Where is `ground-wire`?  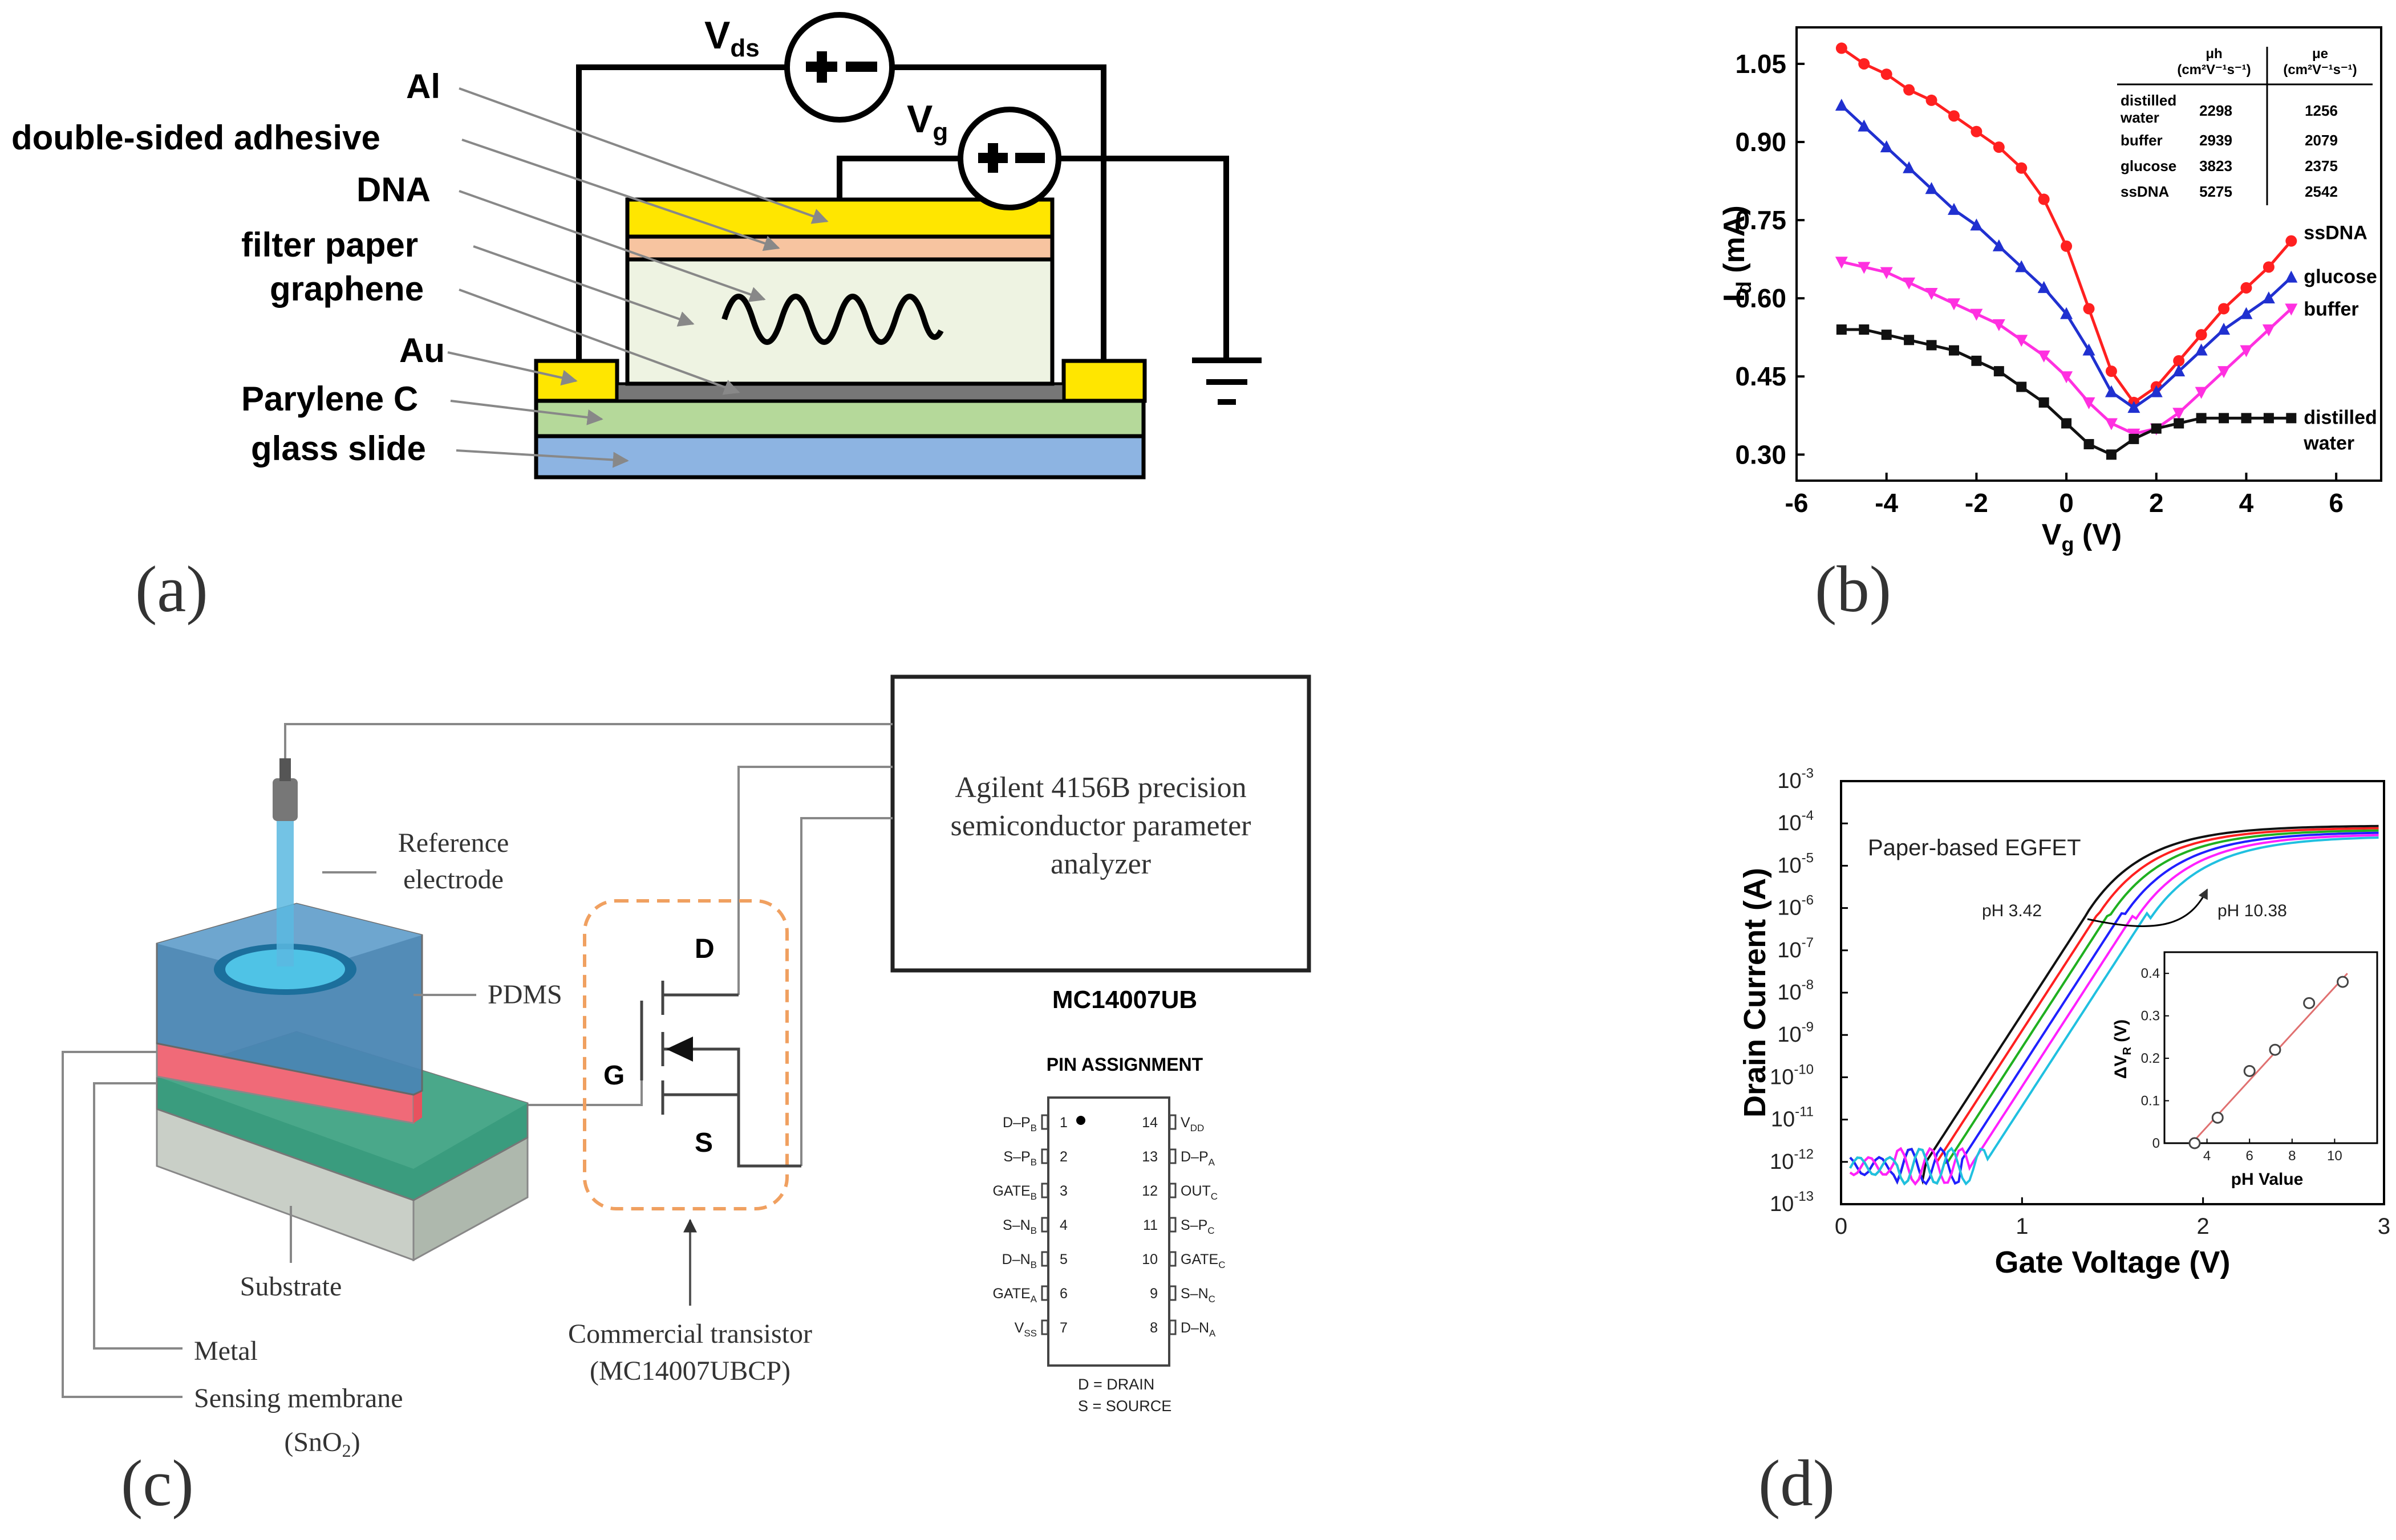
ground-wire is located at coordinates (1143, 258).